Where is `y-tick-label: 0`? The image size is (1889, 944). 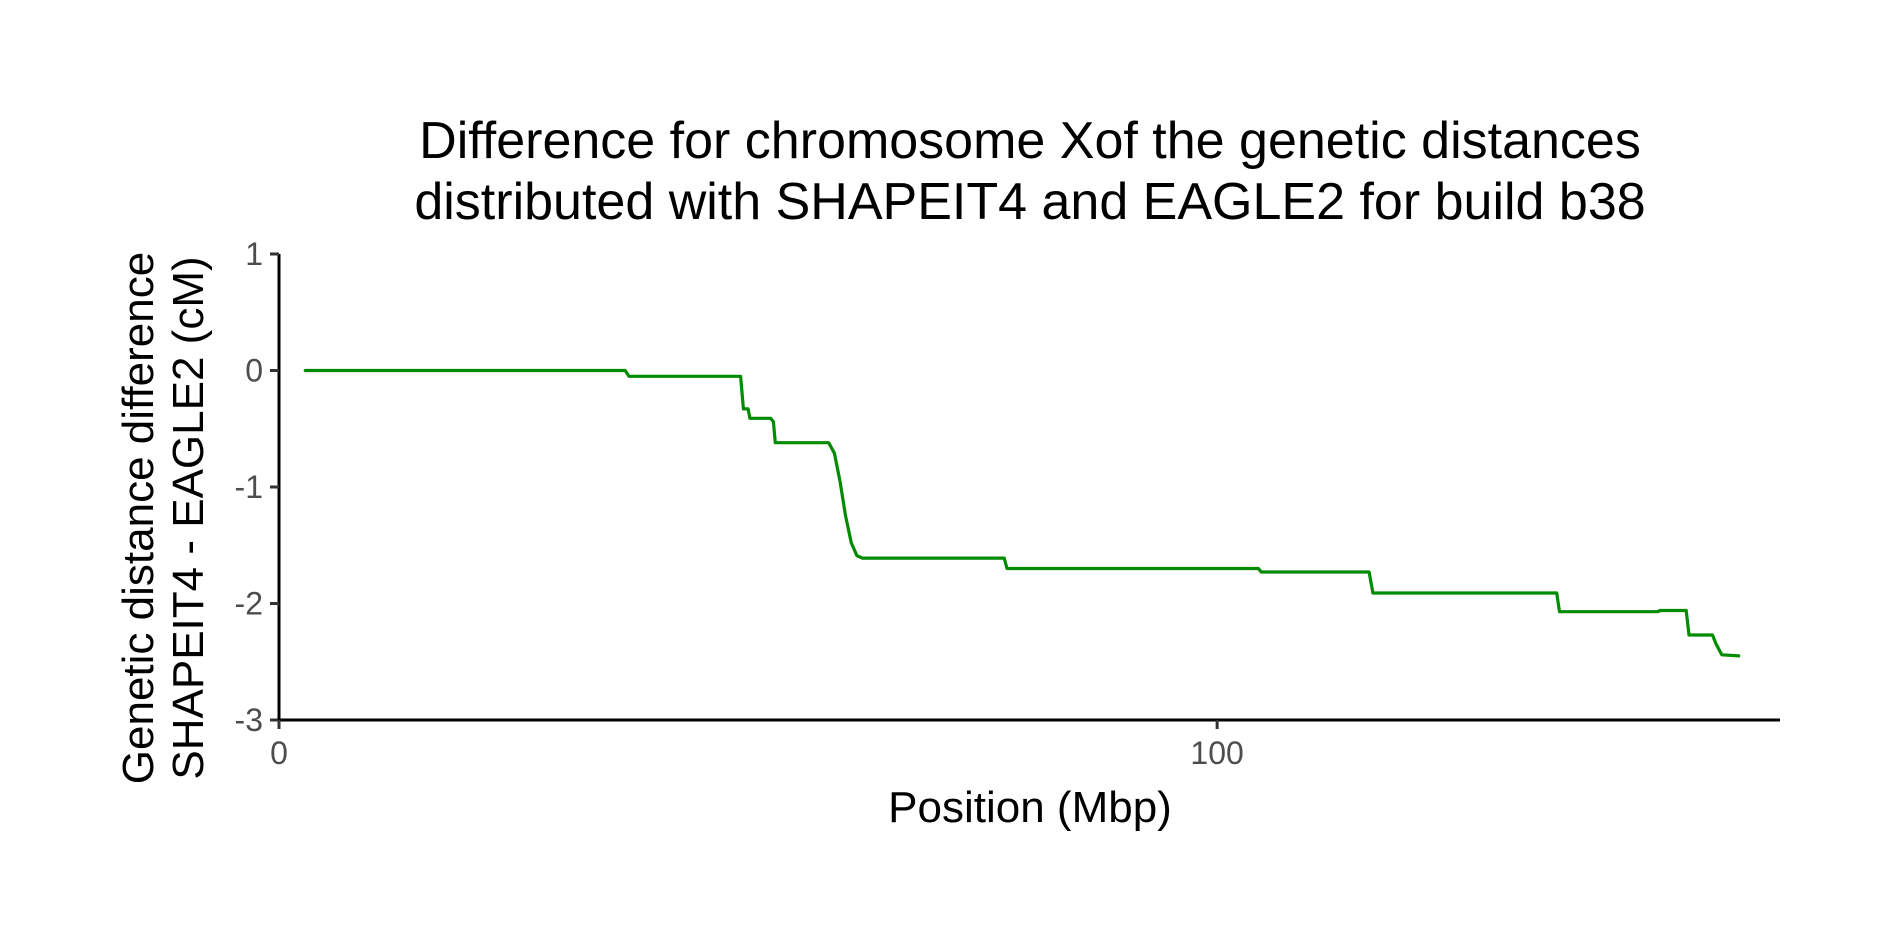 y-tick-label: 0 is located at coordinates (254, 371).